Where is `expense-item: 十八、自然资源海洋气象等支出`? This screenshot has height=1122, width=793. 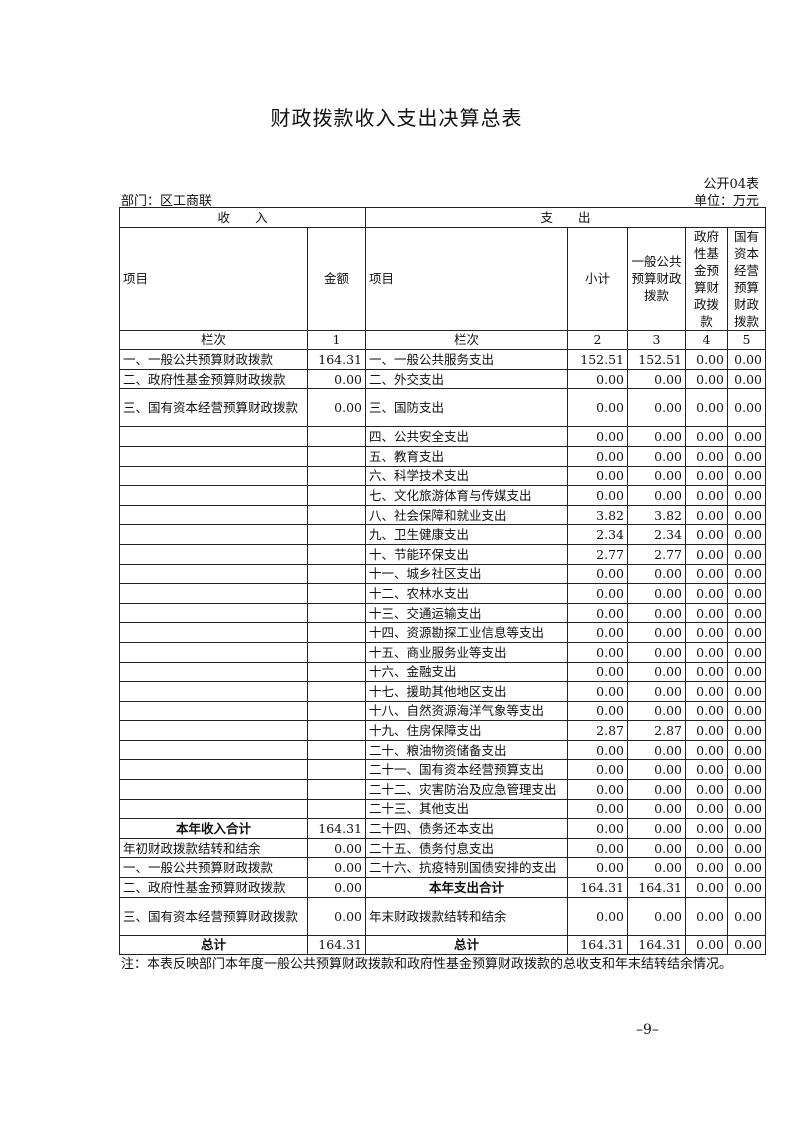
expense-item: 十八、自然资源海洋气象等支出 is located at coordinates (466, 711).